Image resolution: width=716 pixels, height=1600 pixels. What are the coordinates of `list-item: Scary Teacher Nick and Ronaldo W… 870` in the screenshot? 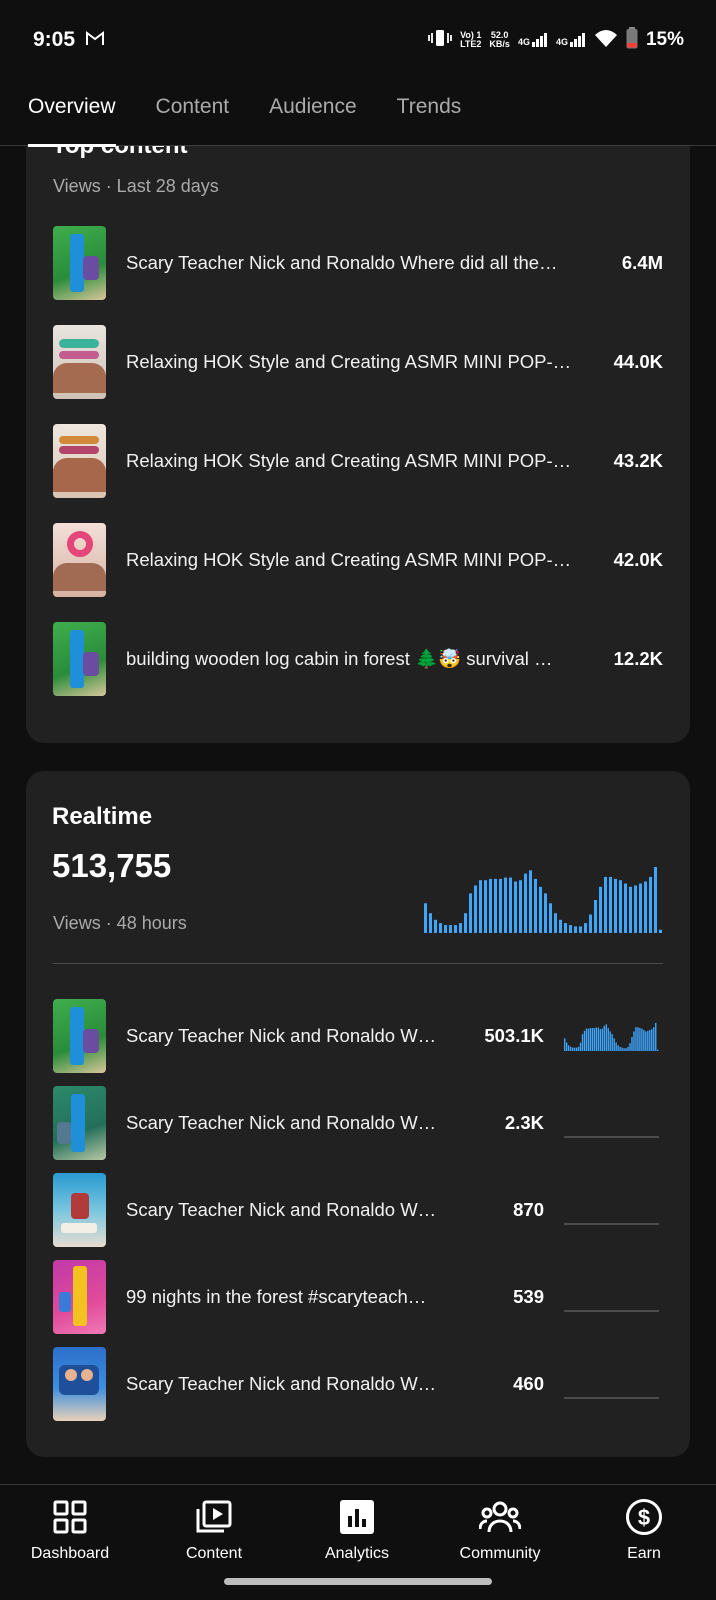 It's located at (358, 1210).